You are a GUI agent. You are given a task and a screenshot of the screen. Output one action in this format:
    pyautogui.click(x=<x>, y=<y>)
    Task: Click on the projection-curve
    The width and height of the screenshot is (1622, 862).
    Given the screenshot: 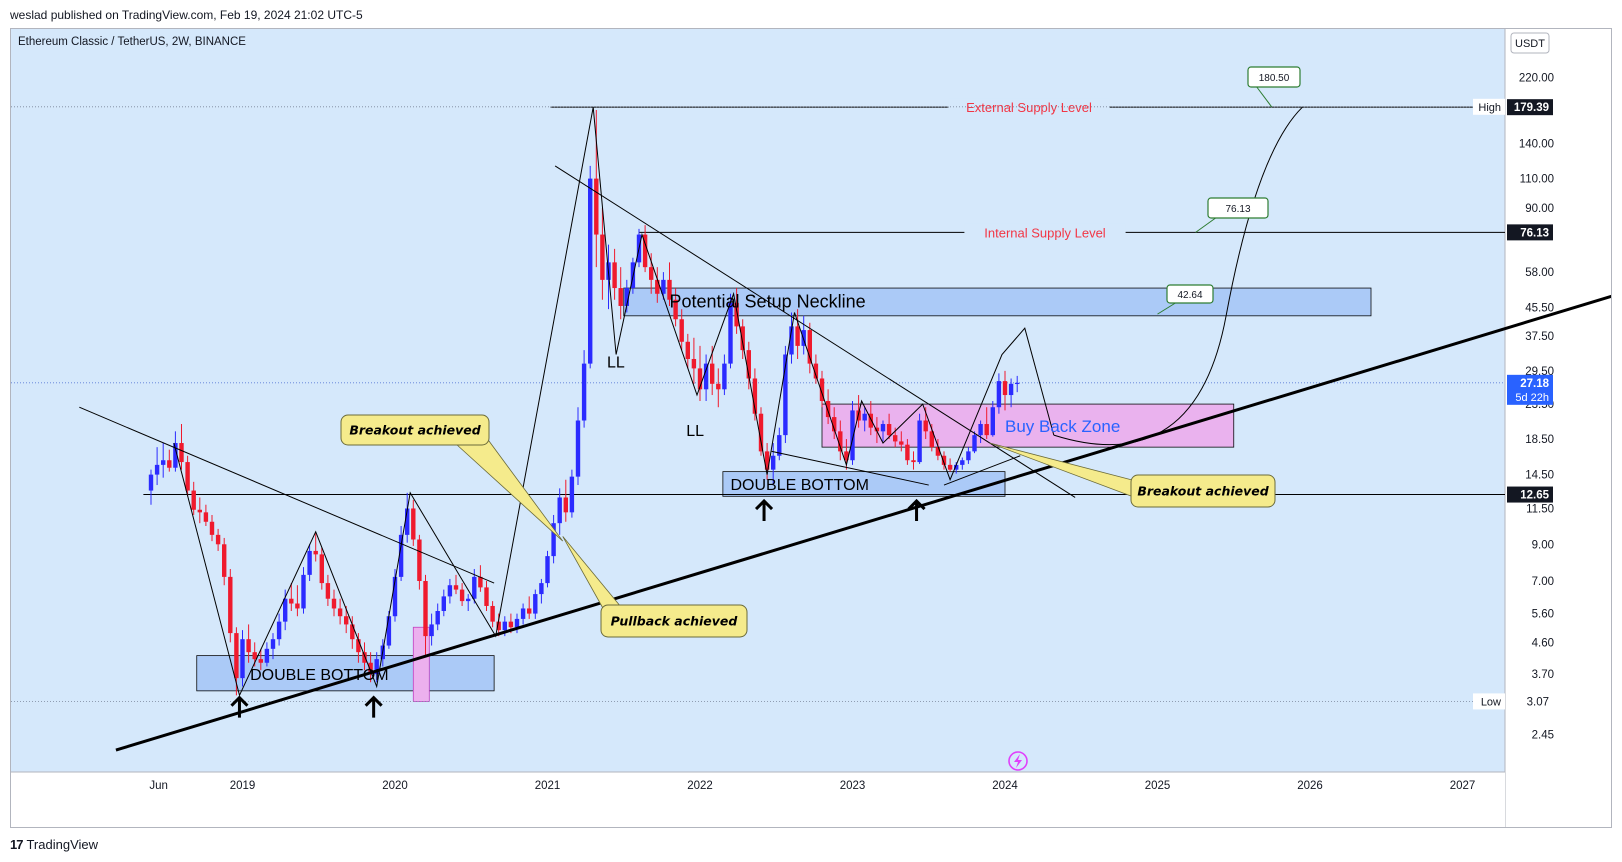 What is the action you would take?
    pyautogui.click(x=1178, y=276)
    